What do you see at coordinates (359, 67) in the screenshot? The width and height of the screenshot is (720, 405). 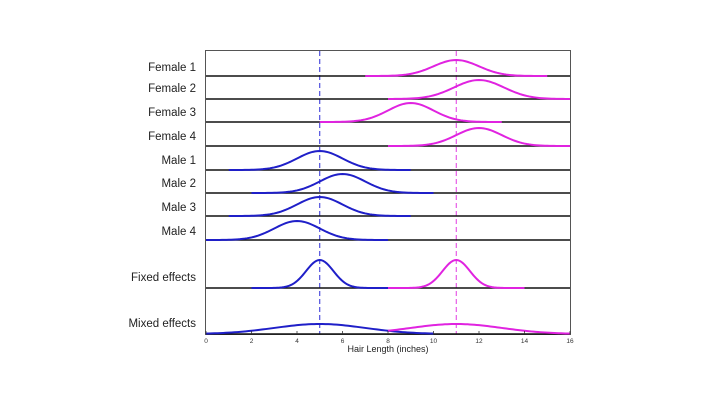 I see `chart-row: Female 1` at bounding box center [359, 67].